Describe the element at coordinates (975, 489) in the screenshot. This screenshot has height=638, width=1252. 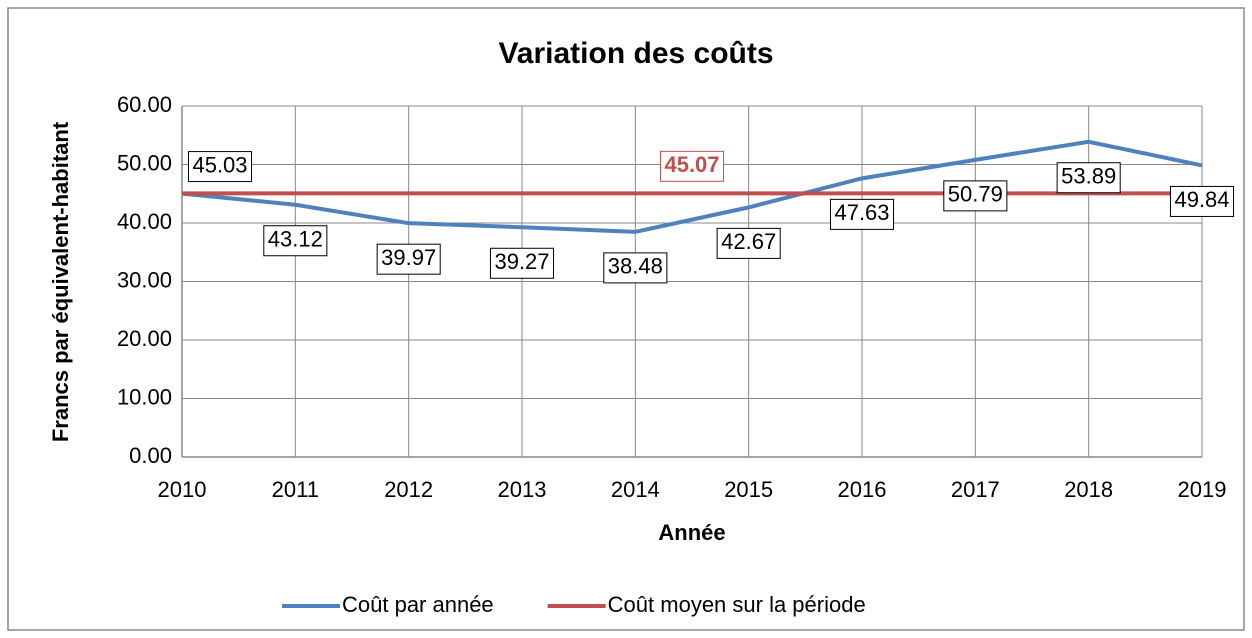
I see `x-tick-label: 2017` at that location.